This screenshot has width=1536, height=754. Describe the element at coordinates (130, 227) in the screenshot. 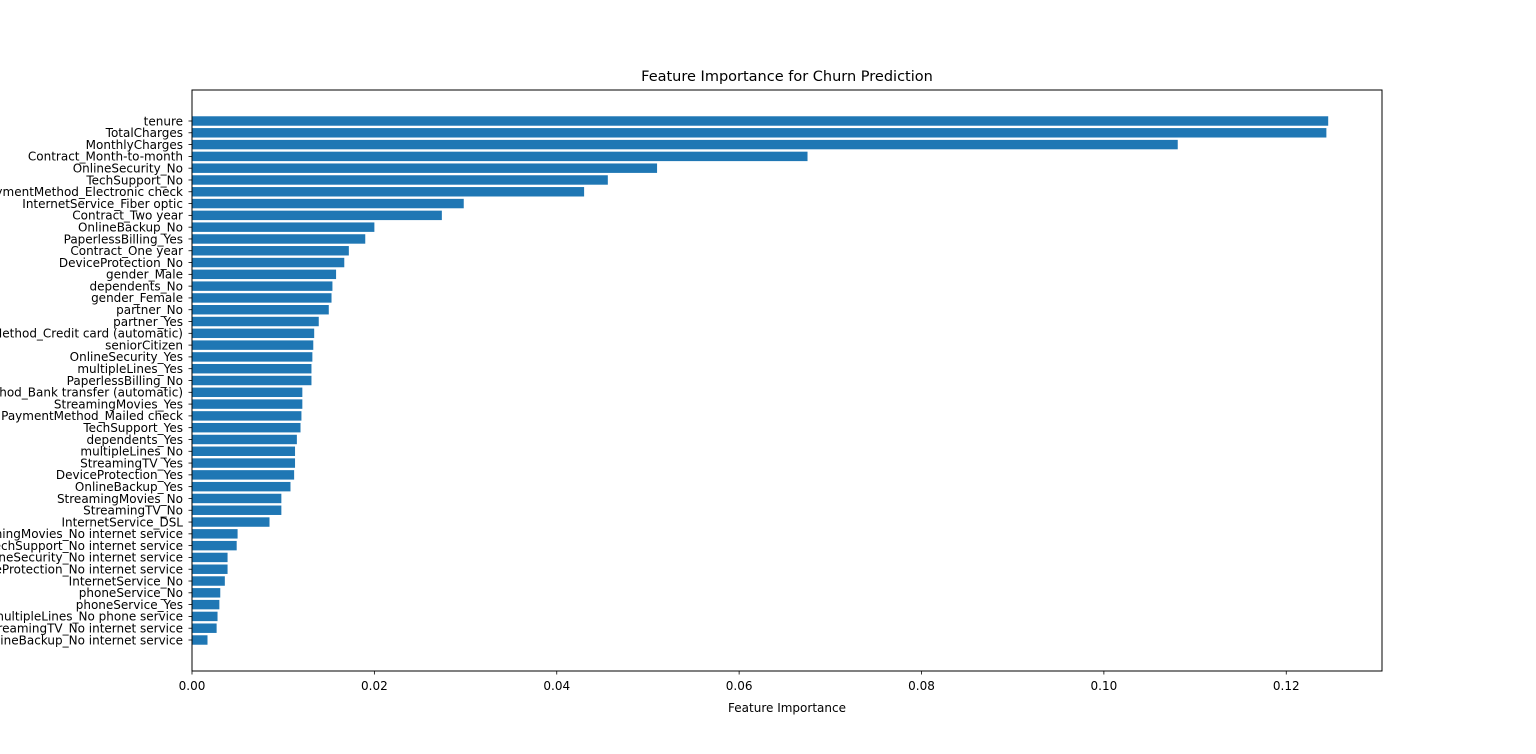

I see `y-tick-label: OnlineBackup_No` at that location.